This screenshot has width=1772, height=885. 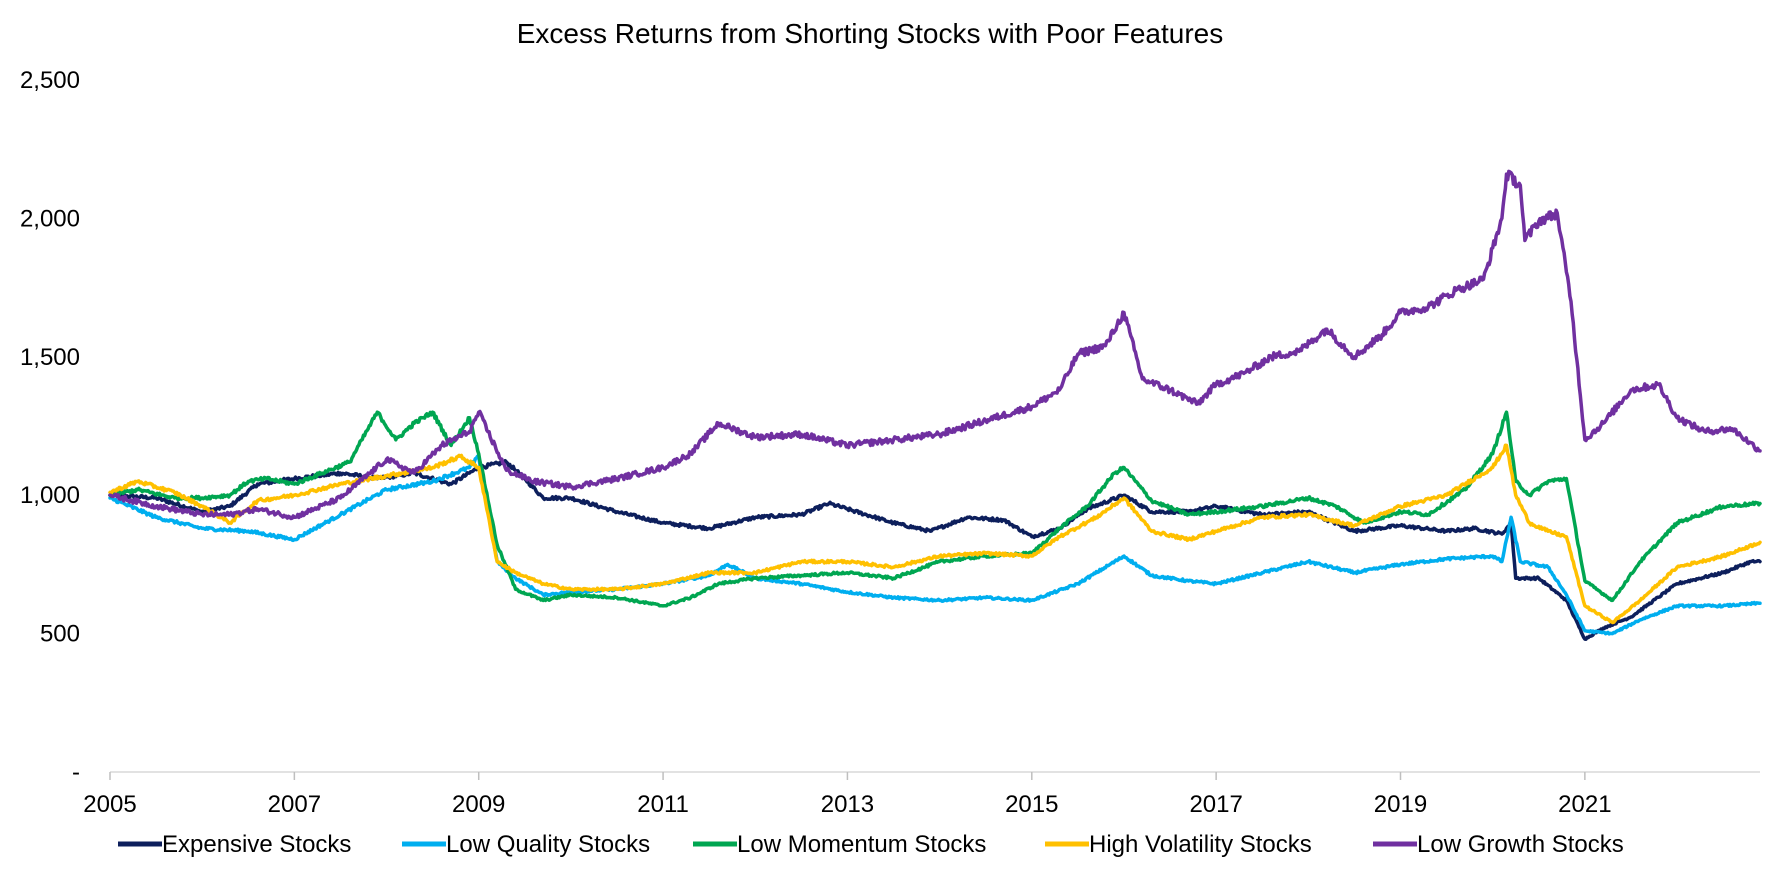 What do you see at coordinates (76, 772) in the screenshot?
I see `y-tick-label: -` at bounding box center [76, 772].